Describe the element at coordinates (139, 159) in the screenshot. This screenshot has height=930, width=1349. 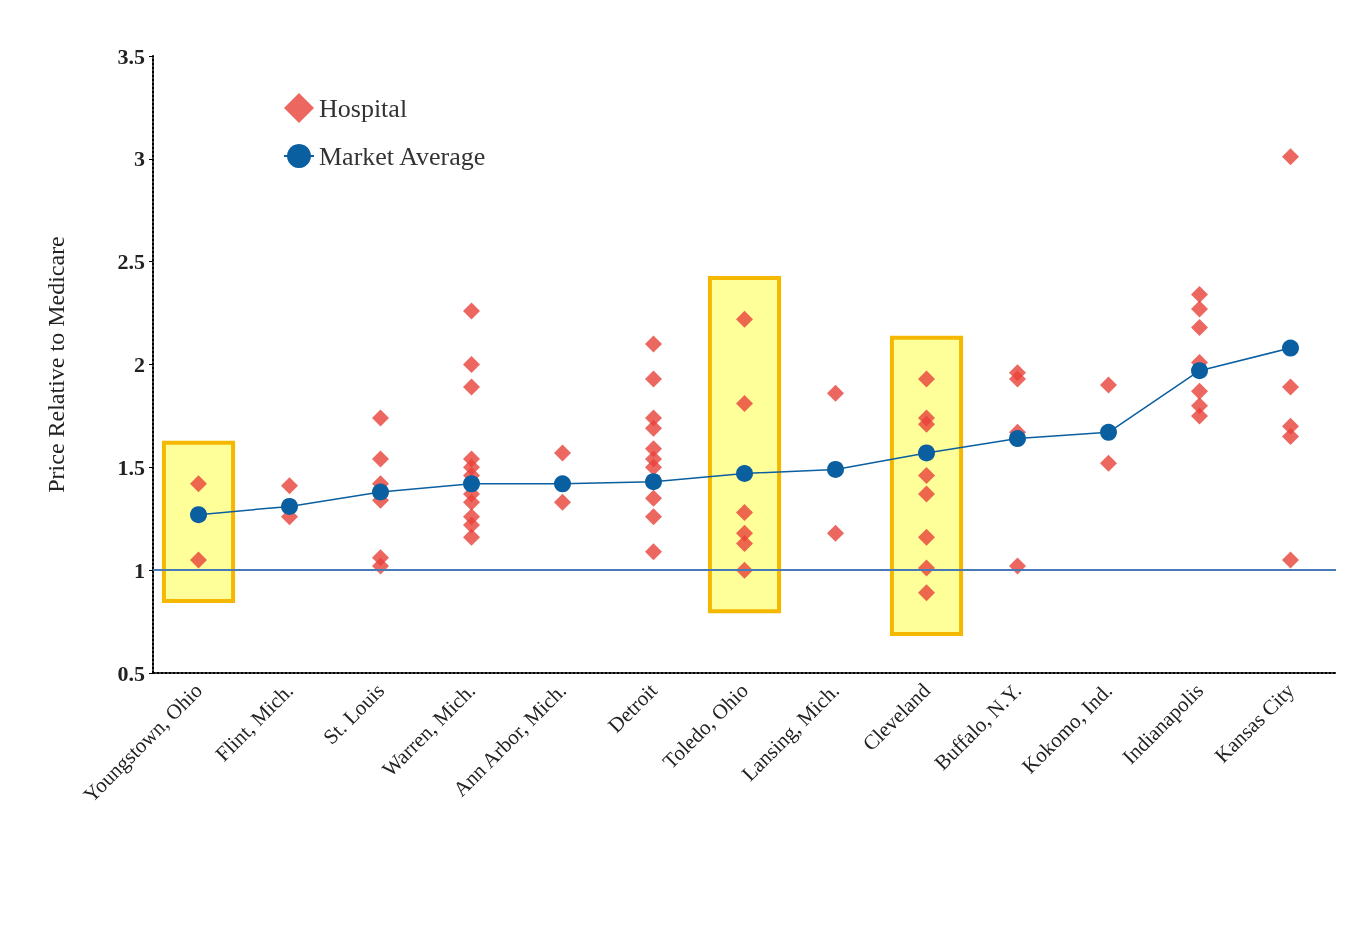
I see `y-tick-label: 3` at that location.